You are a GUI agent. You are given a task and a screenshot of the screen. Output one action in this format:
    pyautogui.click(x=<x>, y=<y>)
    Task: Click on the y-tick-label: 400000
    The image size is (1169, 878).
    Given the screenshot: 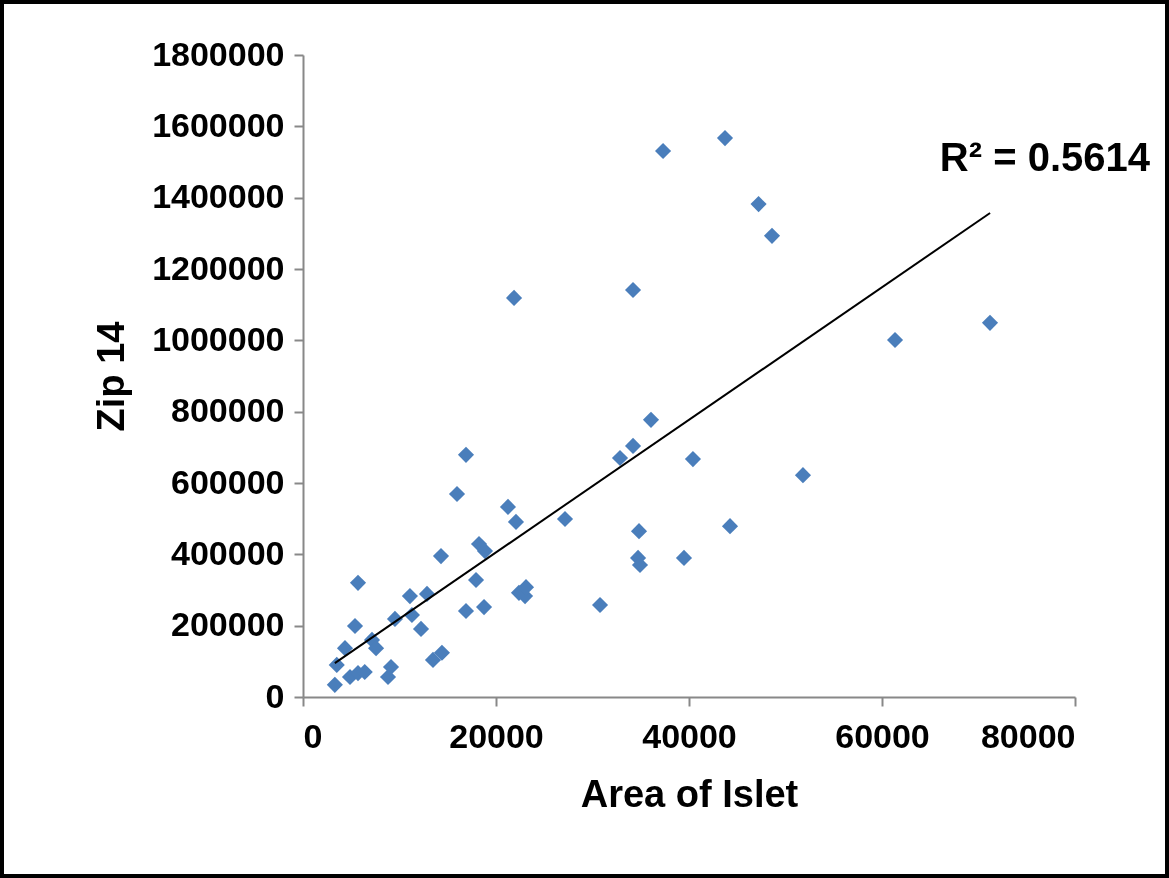 What is the action you would take?
    pyautogui.click(x=228, y=552)
    